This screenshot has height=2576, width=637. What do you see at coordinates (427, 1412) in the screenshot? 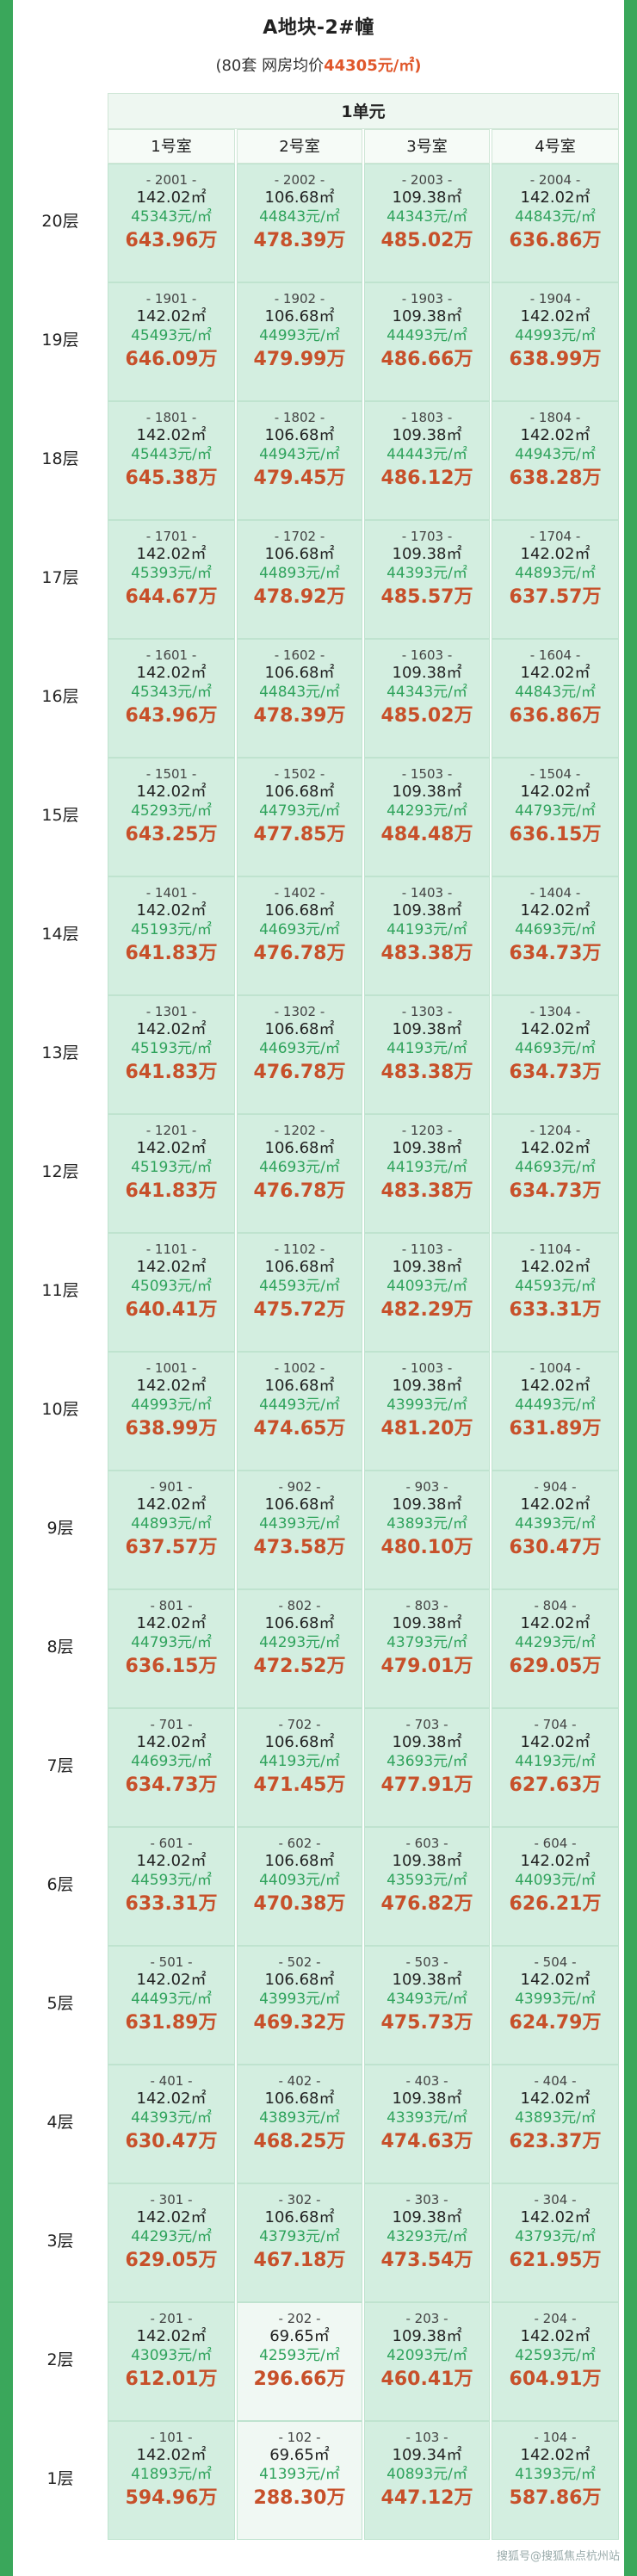
I see `unit-cell: - 1003 -109.38㎡ 43993元/㎡ 481.20万` at bounding box center [427, 1412].